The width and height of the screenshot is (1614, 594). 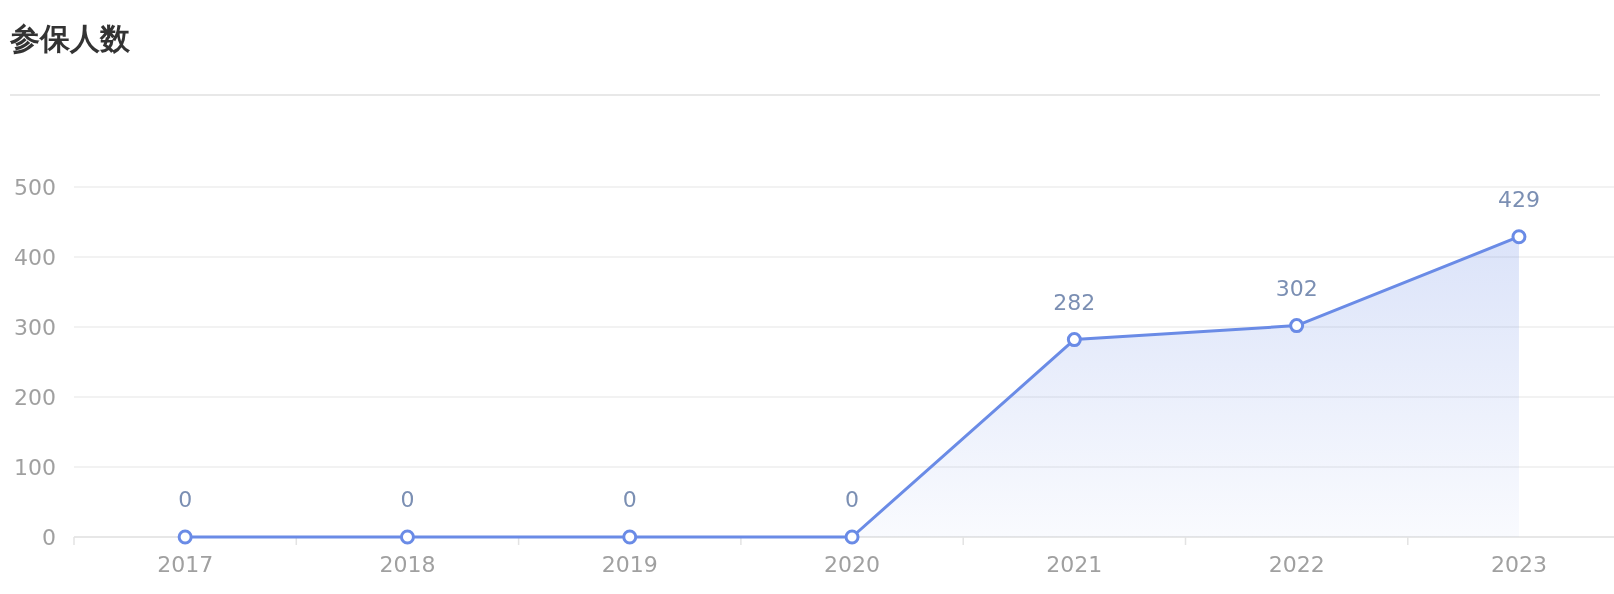 What do you see at coordinates (1296, 564) in the screenshot?
I see `x-tick-label: 2022` at bounding box center [1296, 564].